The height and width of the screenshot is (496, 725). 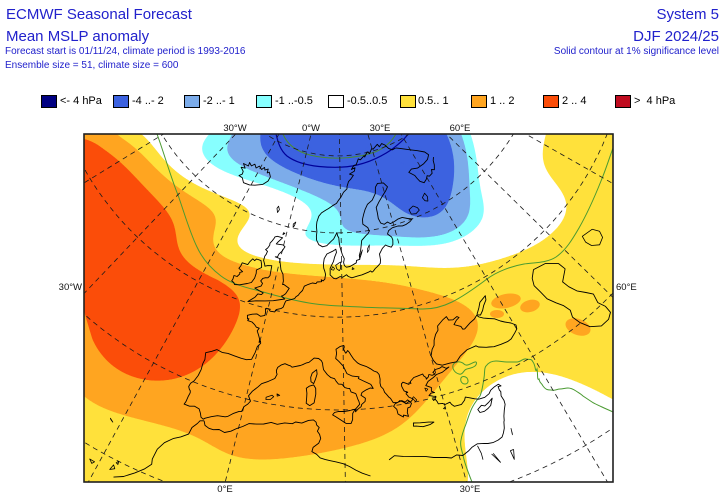 I want to click on svg-text: 0°E, so click(x=224, y=489).